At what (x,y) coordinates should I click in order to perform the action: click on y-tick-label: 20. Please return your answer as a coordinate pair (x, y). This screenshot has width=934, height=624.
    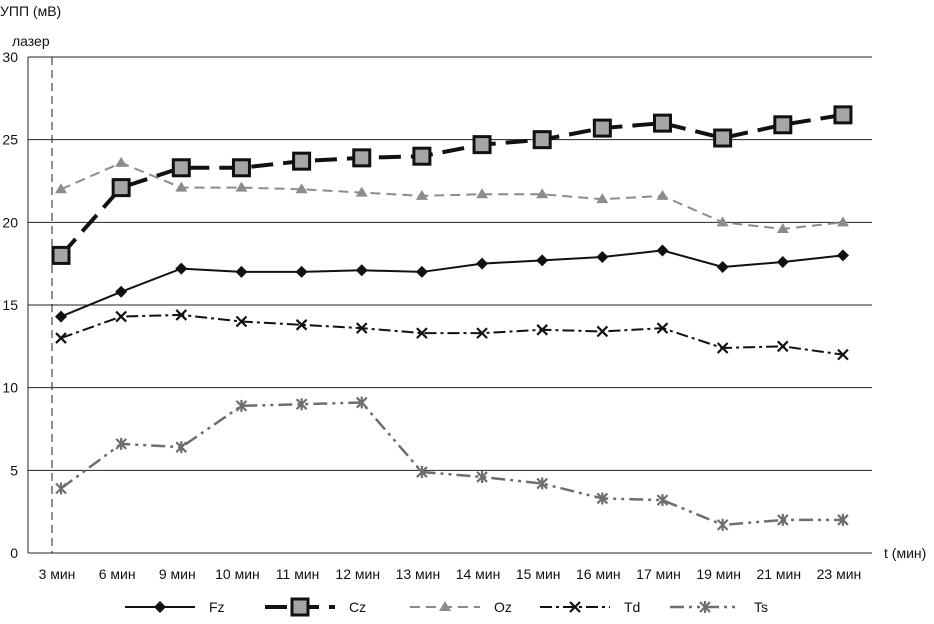
    Looking at the image, I should click on (10, 222).